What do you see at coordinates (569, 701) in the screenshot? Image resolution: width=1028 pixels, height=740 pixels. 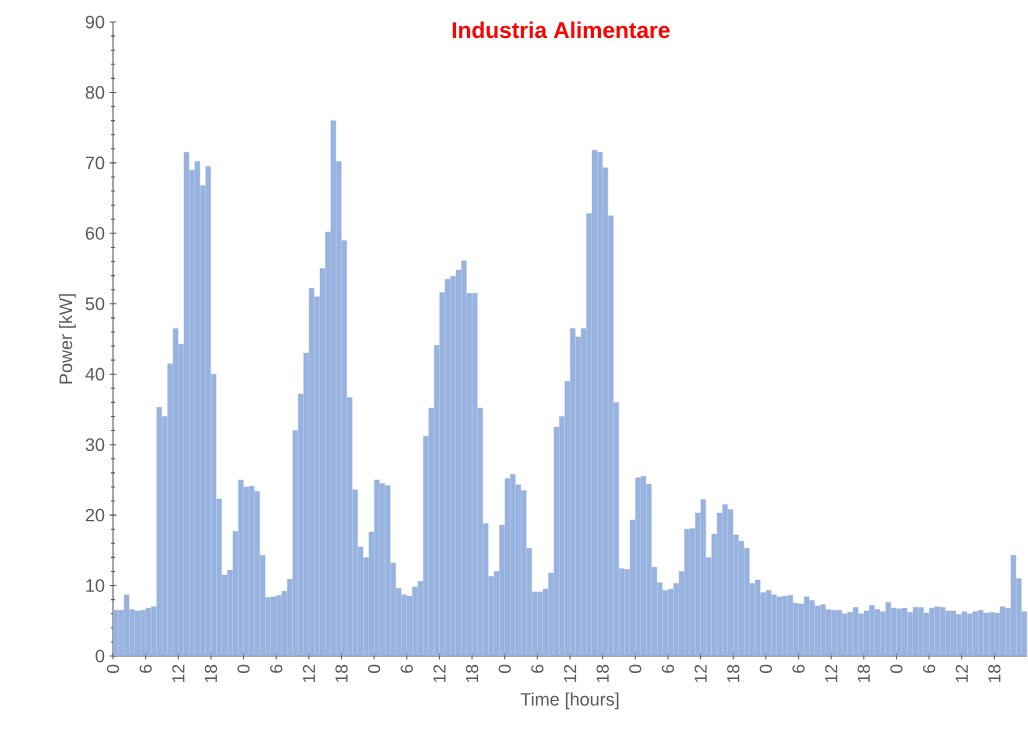 I see `x-axis-title: Time [hours]` at bounding box center [569, 701].